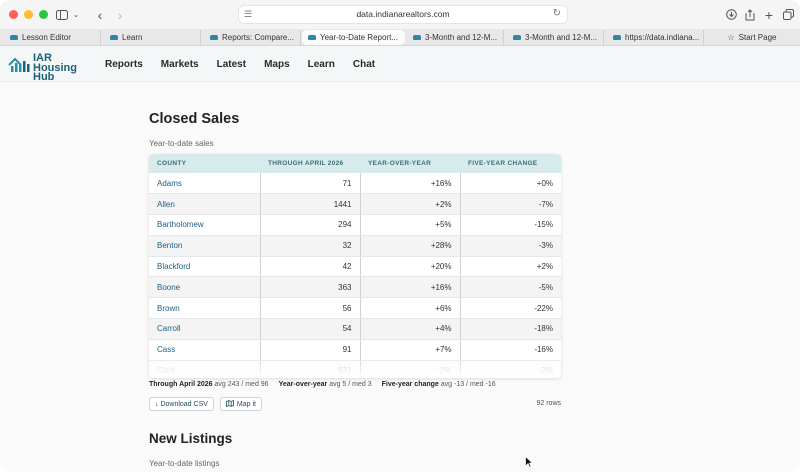 The height and width of the screenshot is (472, 800). Describe the element at coordinates (410, 184) in the screenshot. I see `cell-value: +16%` at that location.